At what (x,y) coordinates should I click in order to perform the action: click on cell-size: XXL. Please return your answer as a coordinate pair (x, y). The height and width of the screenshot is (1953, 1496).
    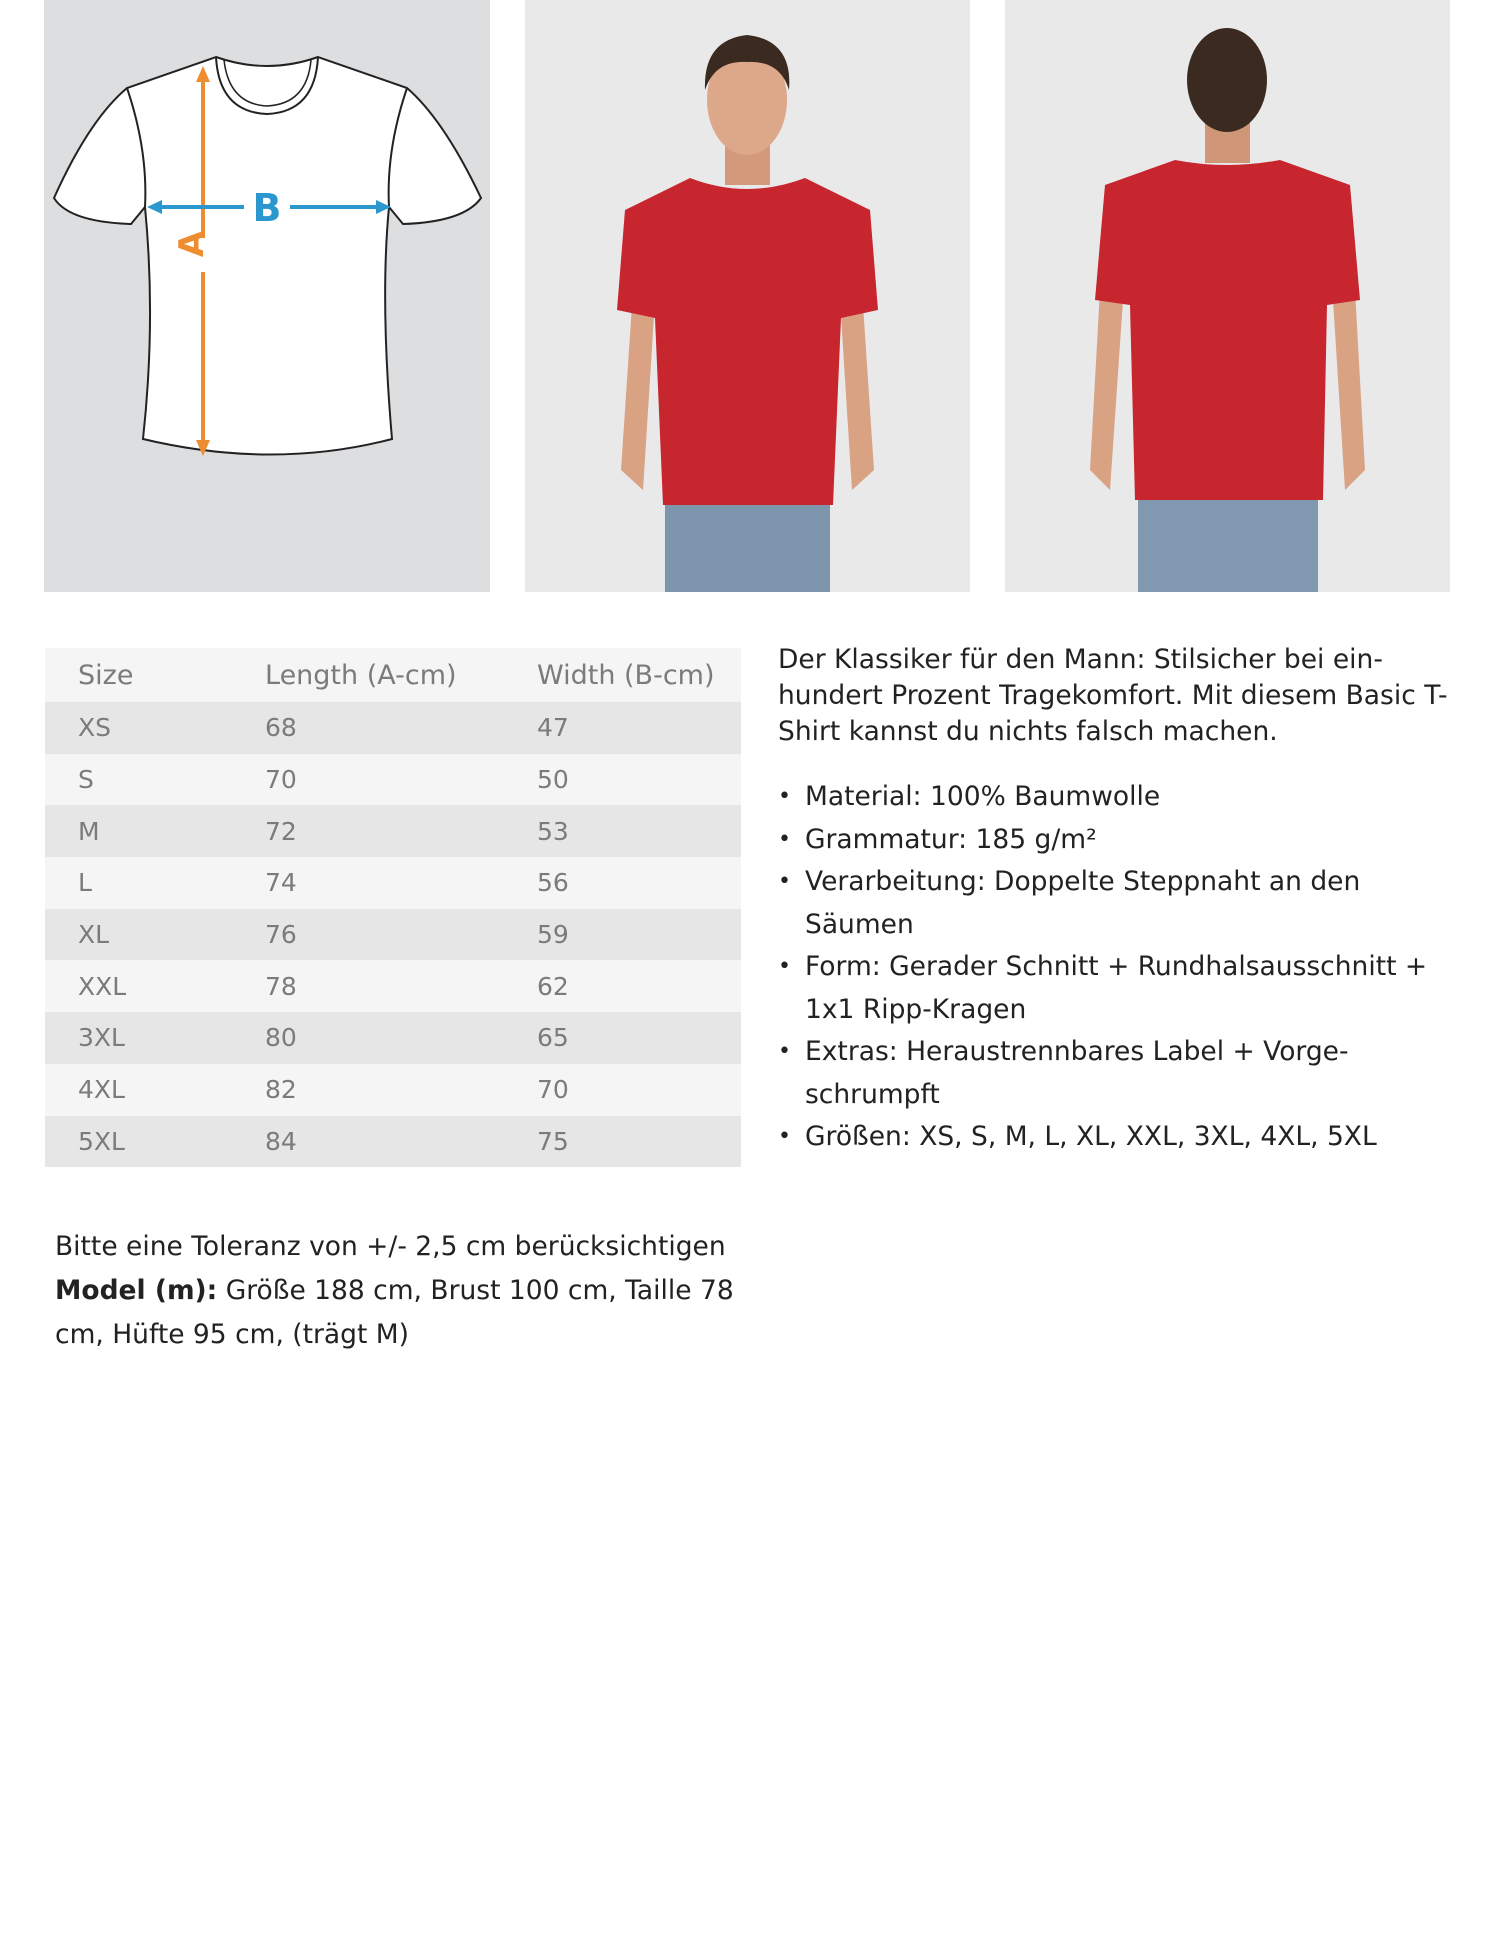
    Looking at the image, I should click on (155, 986).